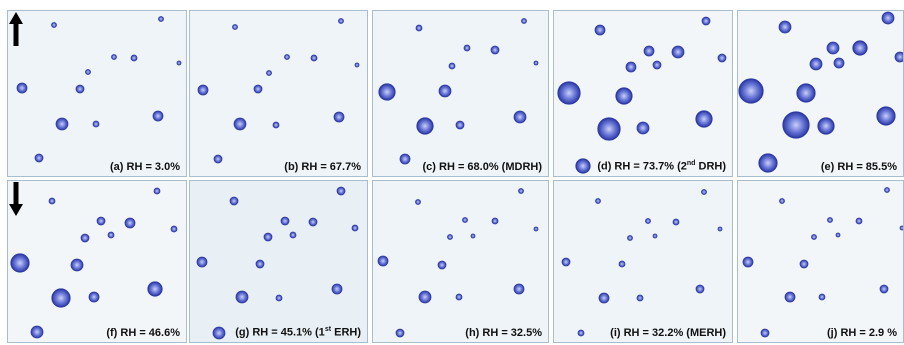  I want to click on panel-caption-a: (a) RH = 3.0%, so click(145, 167).